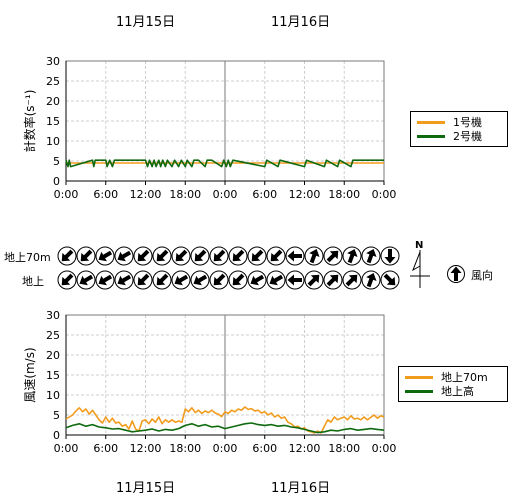 This screenshot has width=520, height=500. I want to click on top-date-label-2: 11月16日, so click(301, 22).